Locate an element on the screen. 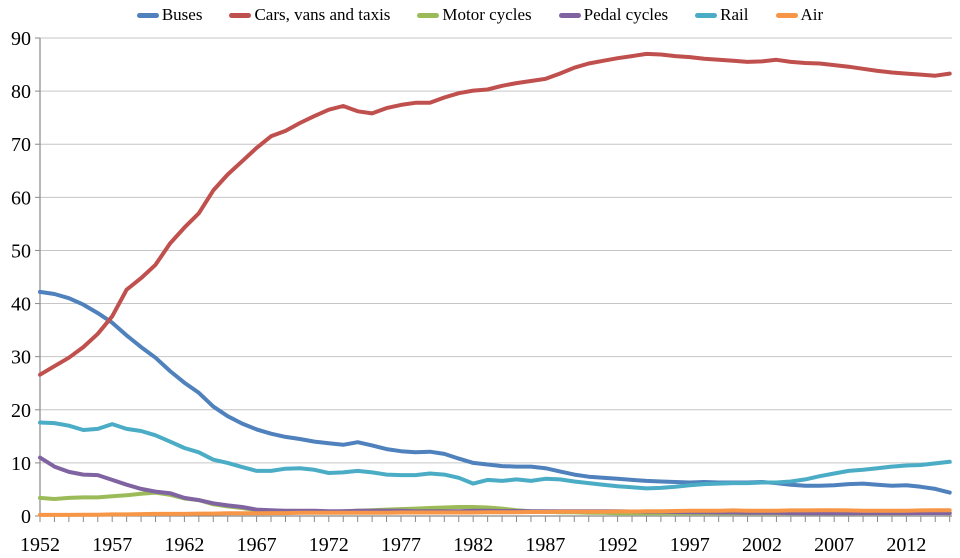 Image resolution: width=960 pixels, height=558 pixels. x-tick-label: 1987 is located at coordinates (545, 545).